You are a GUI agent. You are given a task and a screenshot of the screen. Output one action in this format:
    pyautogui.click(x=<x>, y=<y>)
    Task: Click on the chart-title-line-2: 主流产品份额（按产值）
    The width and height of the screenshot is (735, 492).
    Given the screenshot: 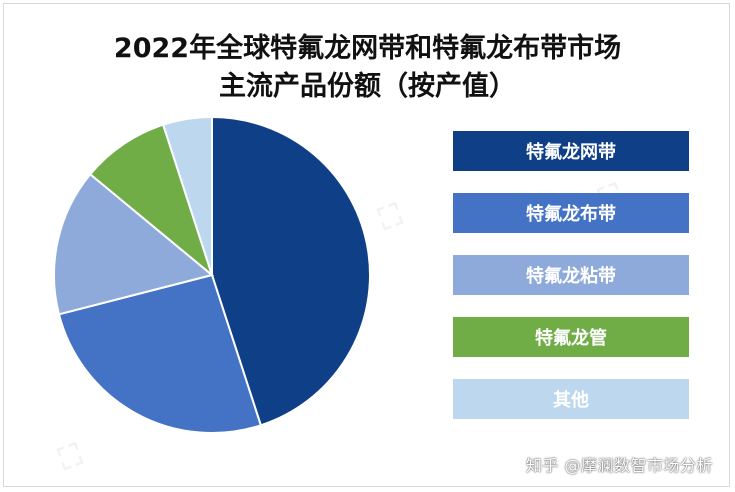 What is the action you would take?
    pyautogui.click(x=367, y=86)
    